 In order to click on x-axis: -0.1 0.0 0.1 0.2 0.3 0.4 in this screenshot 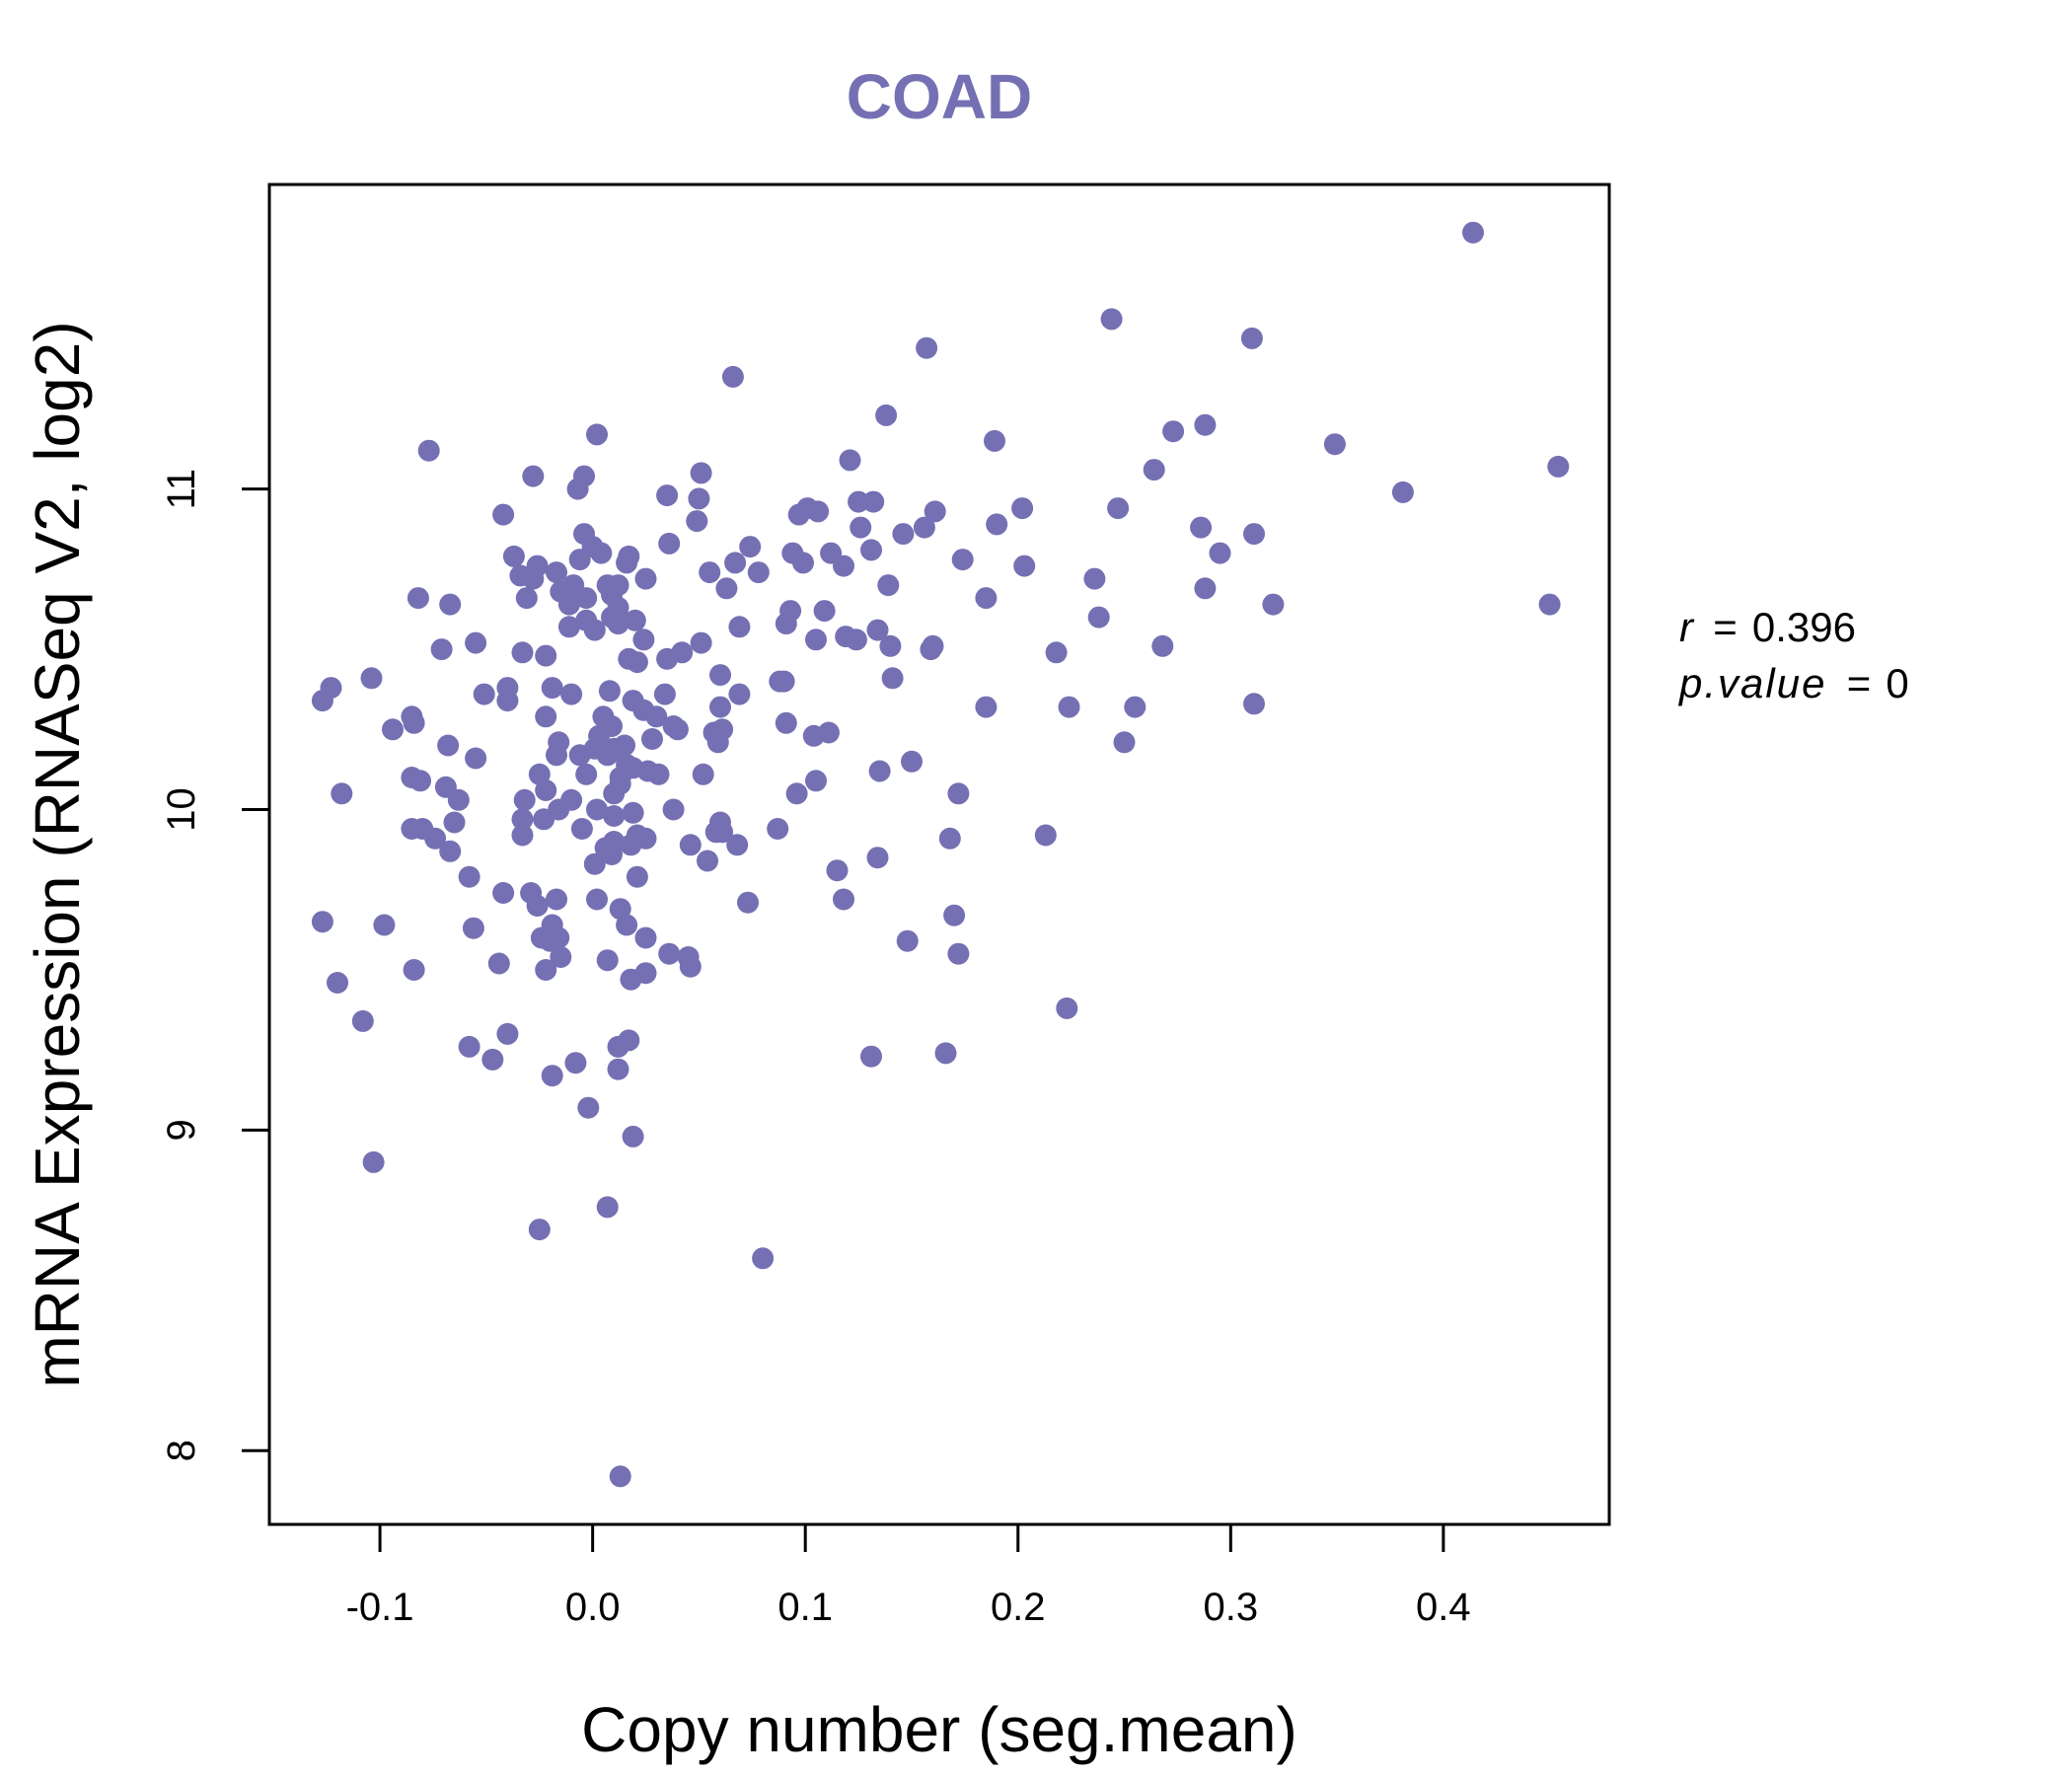, I will do `click(909, 1577)`.